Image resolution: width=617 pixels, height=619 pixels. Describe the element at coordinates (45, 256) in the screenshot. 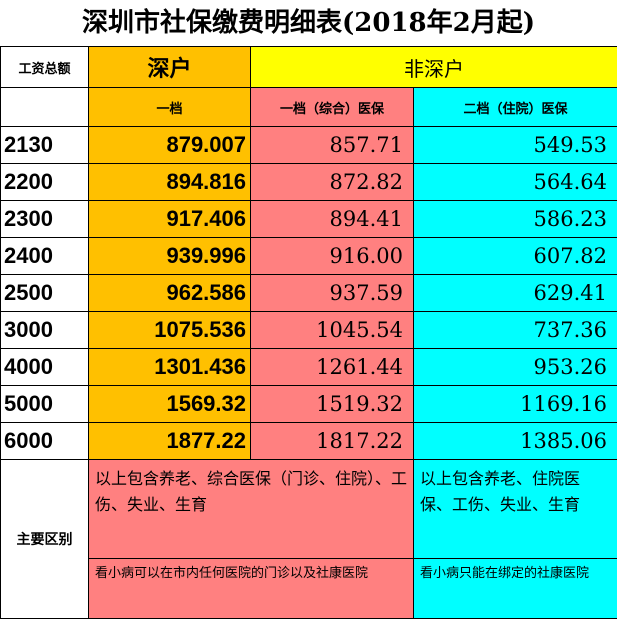

I see `wage-base-cell: 2400` at that location.